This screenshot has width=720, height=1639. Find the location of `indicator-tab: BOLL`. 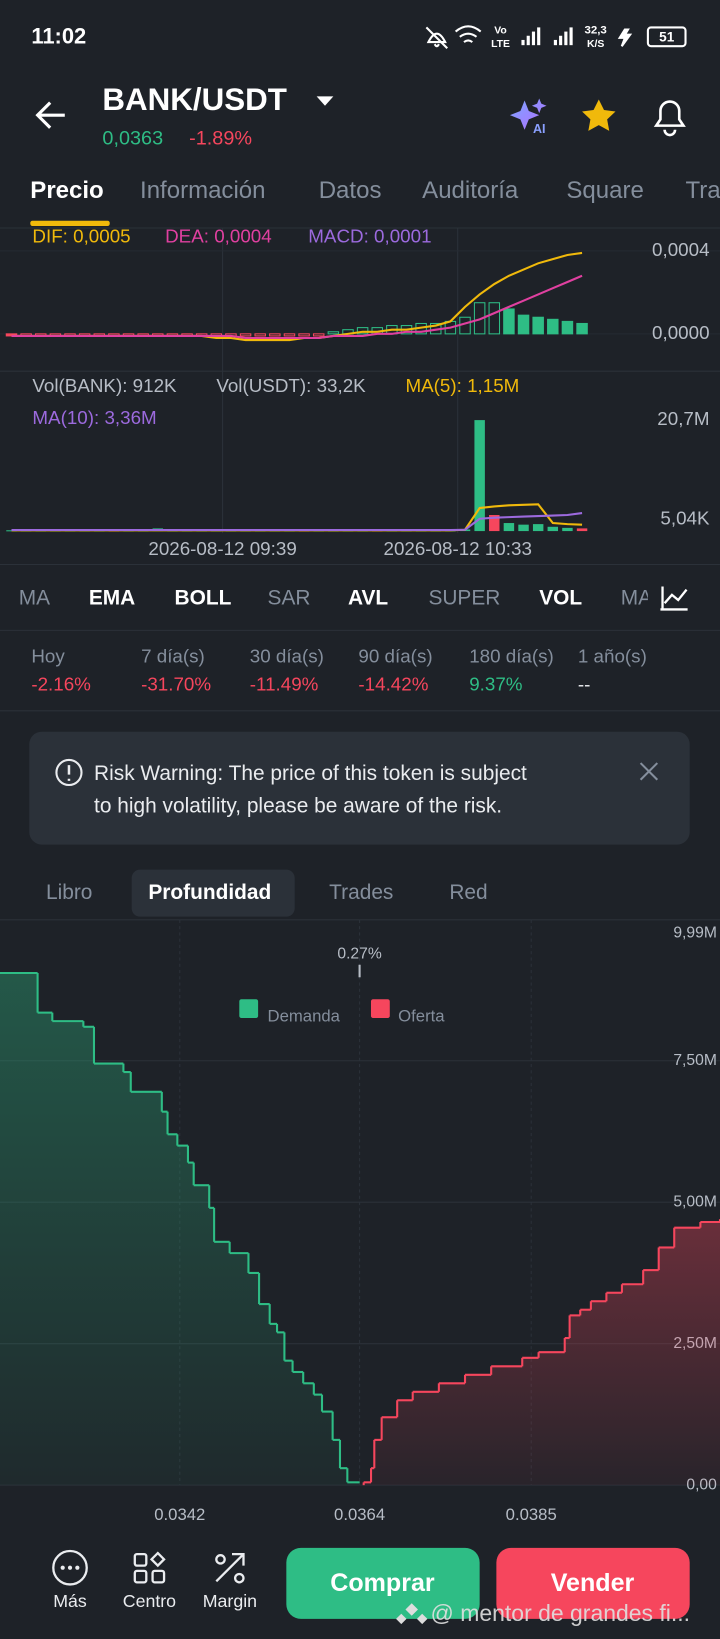

indicator-tab: BOLL is located at coordinates (203, 598).